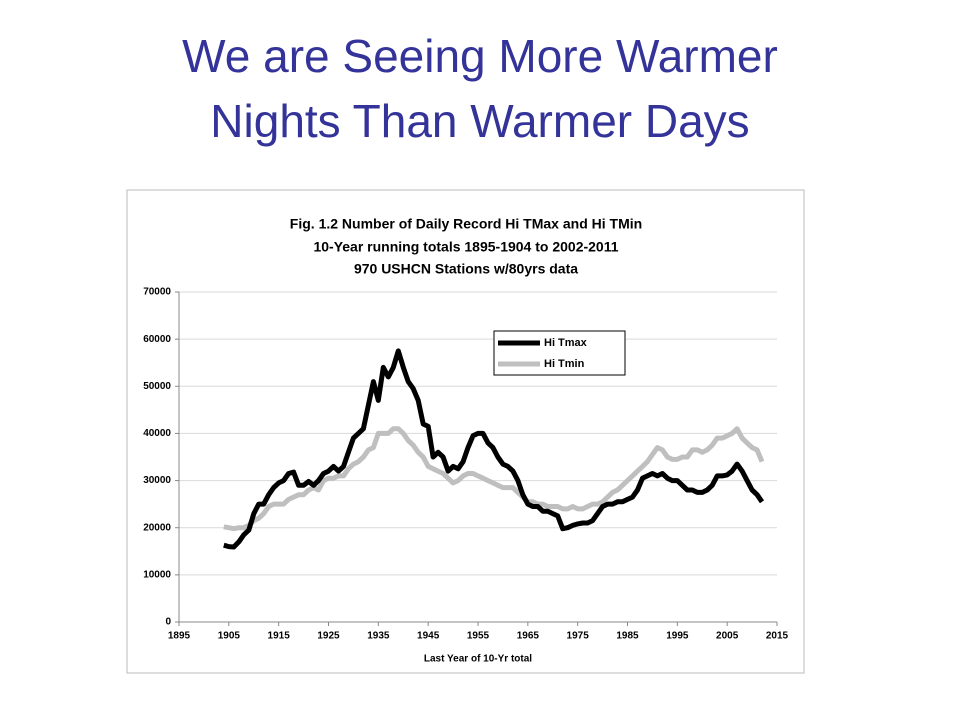  Describe the element at coordinates (564, 364) in the screenshot. I see `legend-label: Hi Tmin` at that location.